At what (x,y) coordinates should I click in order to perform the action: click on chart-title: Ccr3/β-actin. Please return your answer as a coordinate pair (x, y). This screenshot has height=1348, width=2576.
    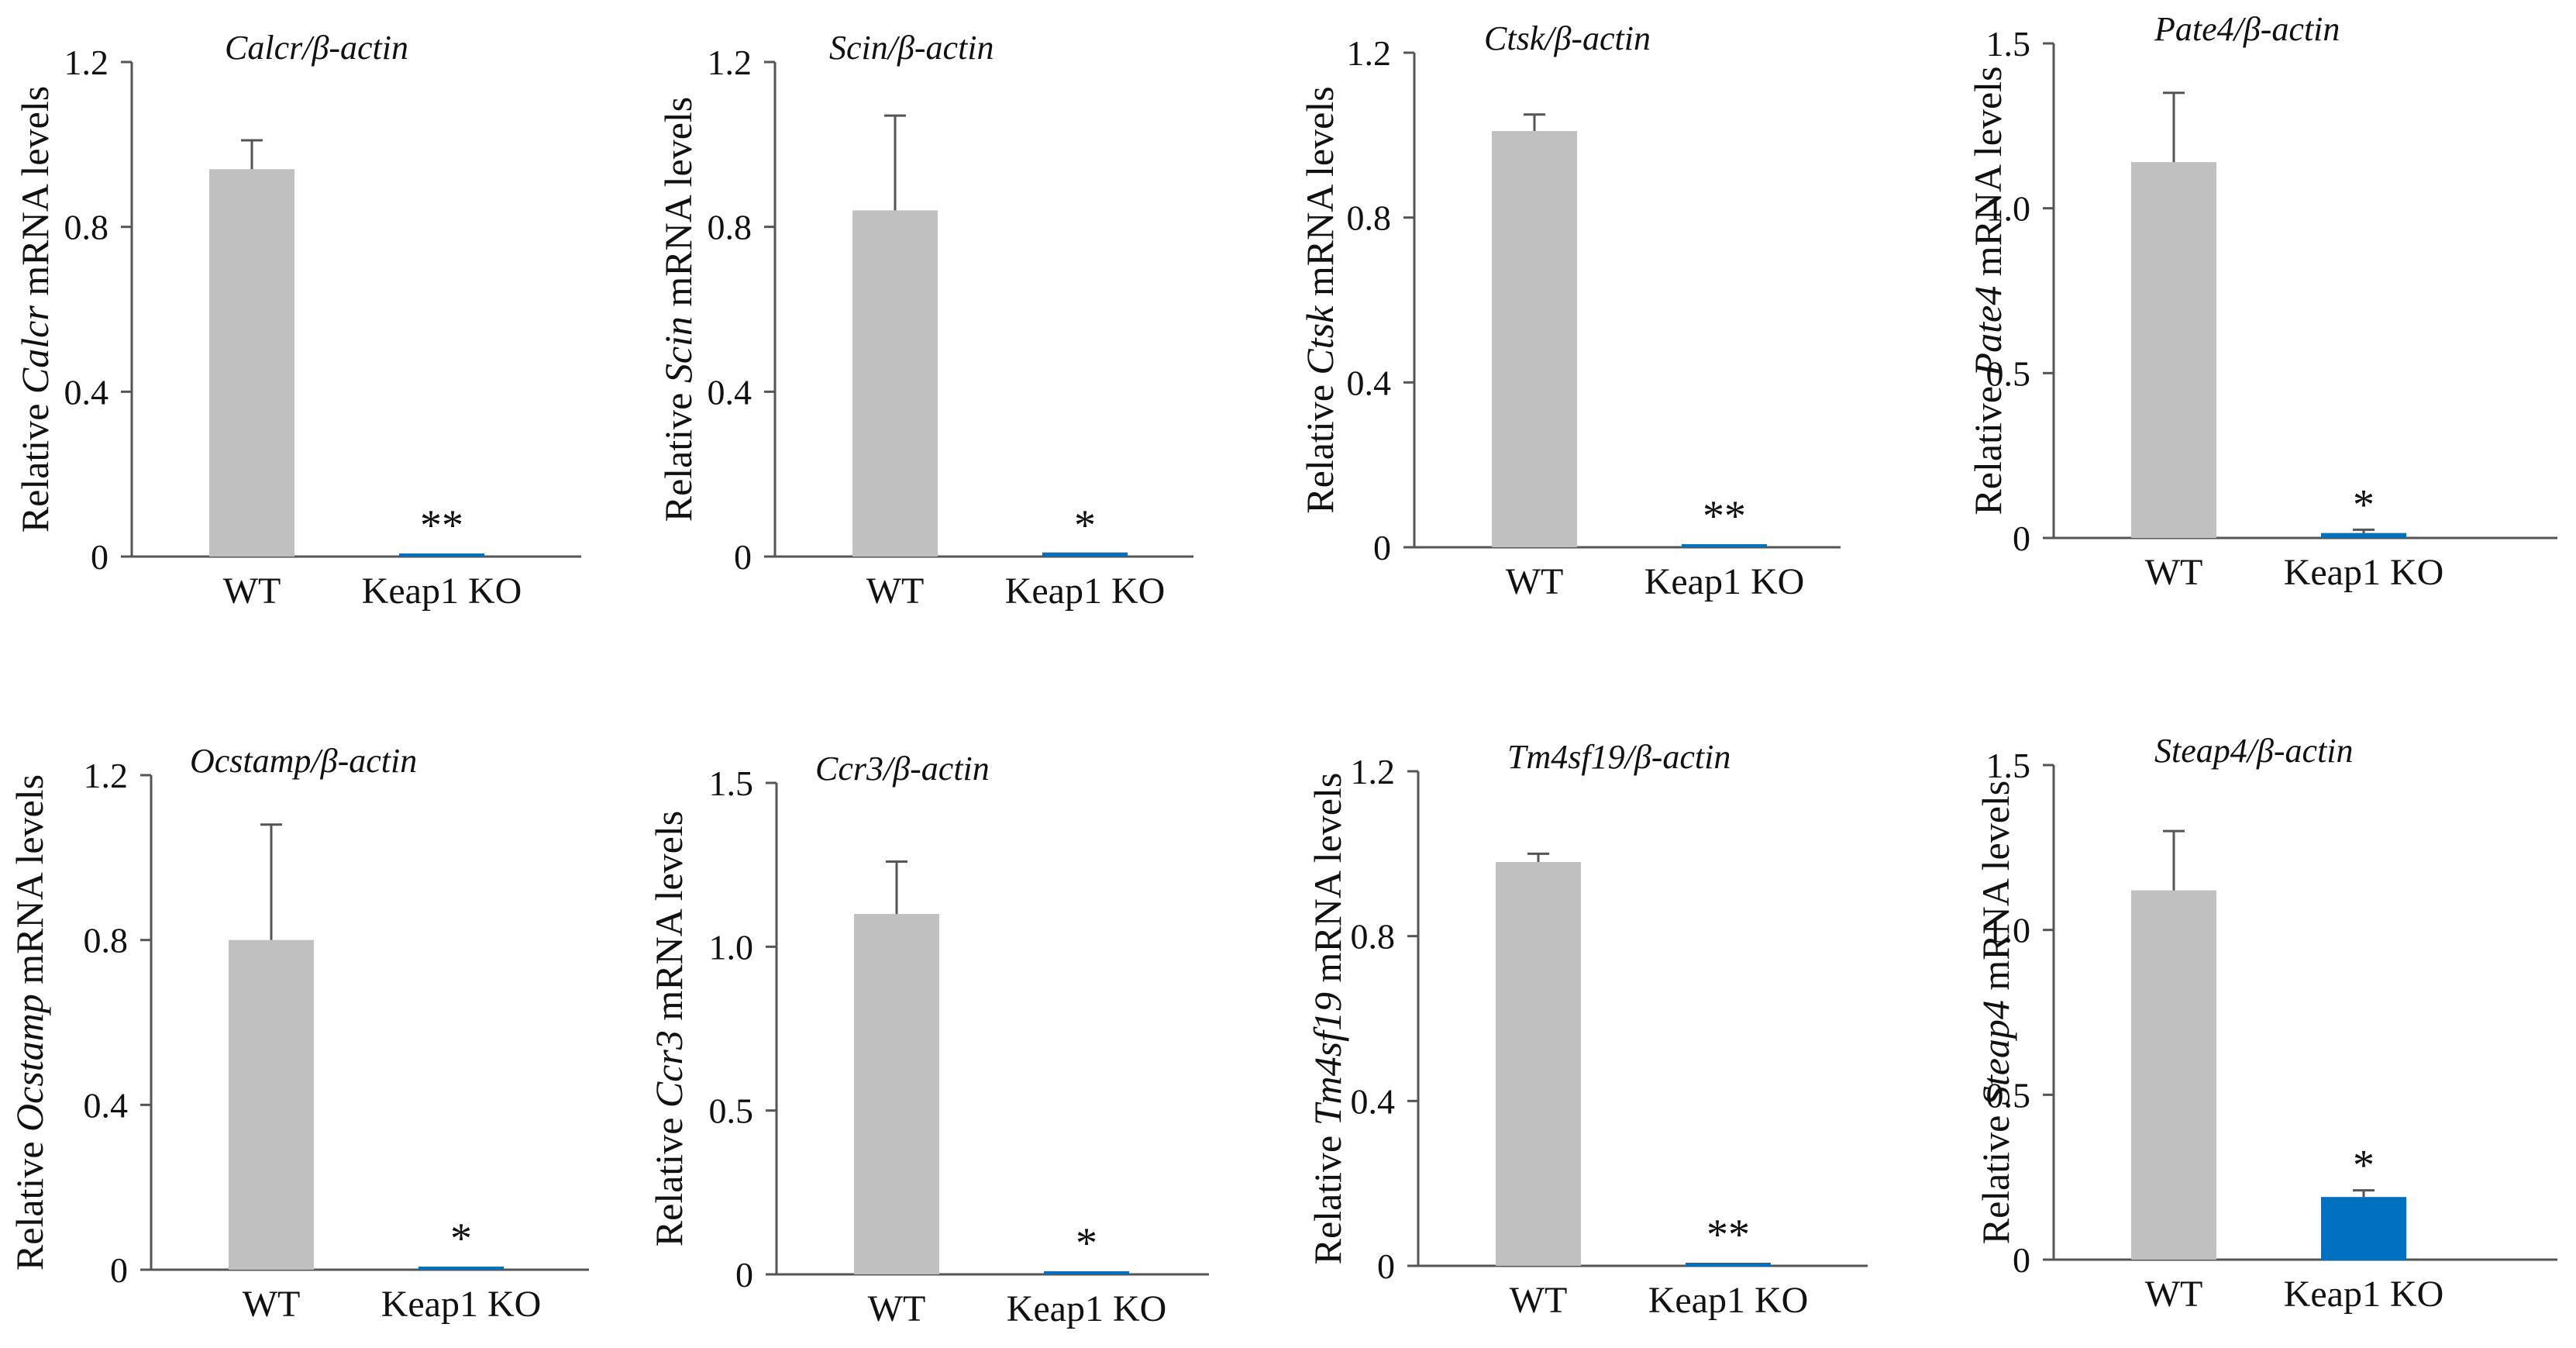
    Looking at the image, I should click on (902, 769).